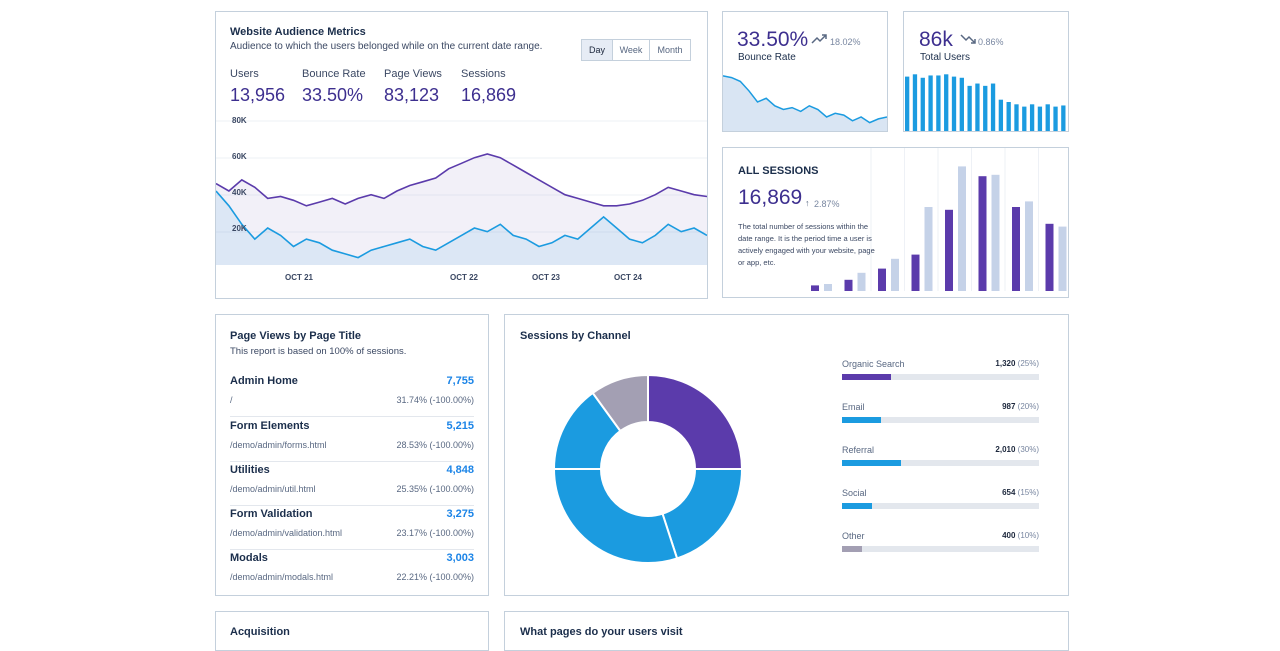  Describe the element at coordinates (260, 632) in the screenshot. I see `acquisition-title: Acquisition` at that location.